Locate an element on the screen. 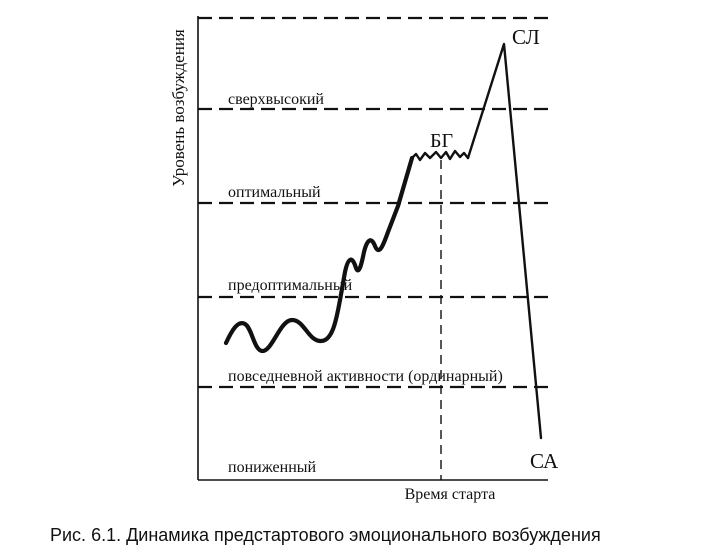 The width and height of the screenshot is (722, 555). point-label-sl: СЛ is located at coordinates (526, 37).